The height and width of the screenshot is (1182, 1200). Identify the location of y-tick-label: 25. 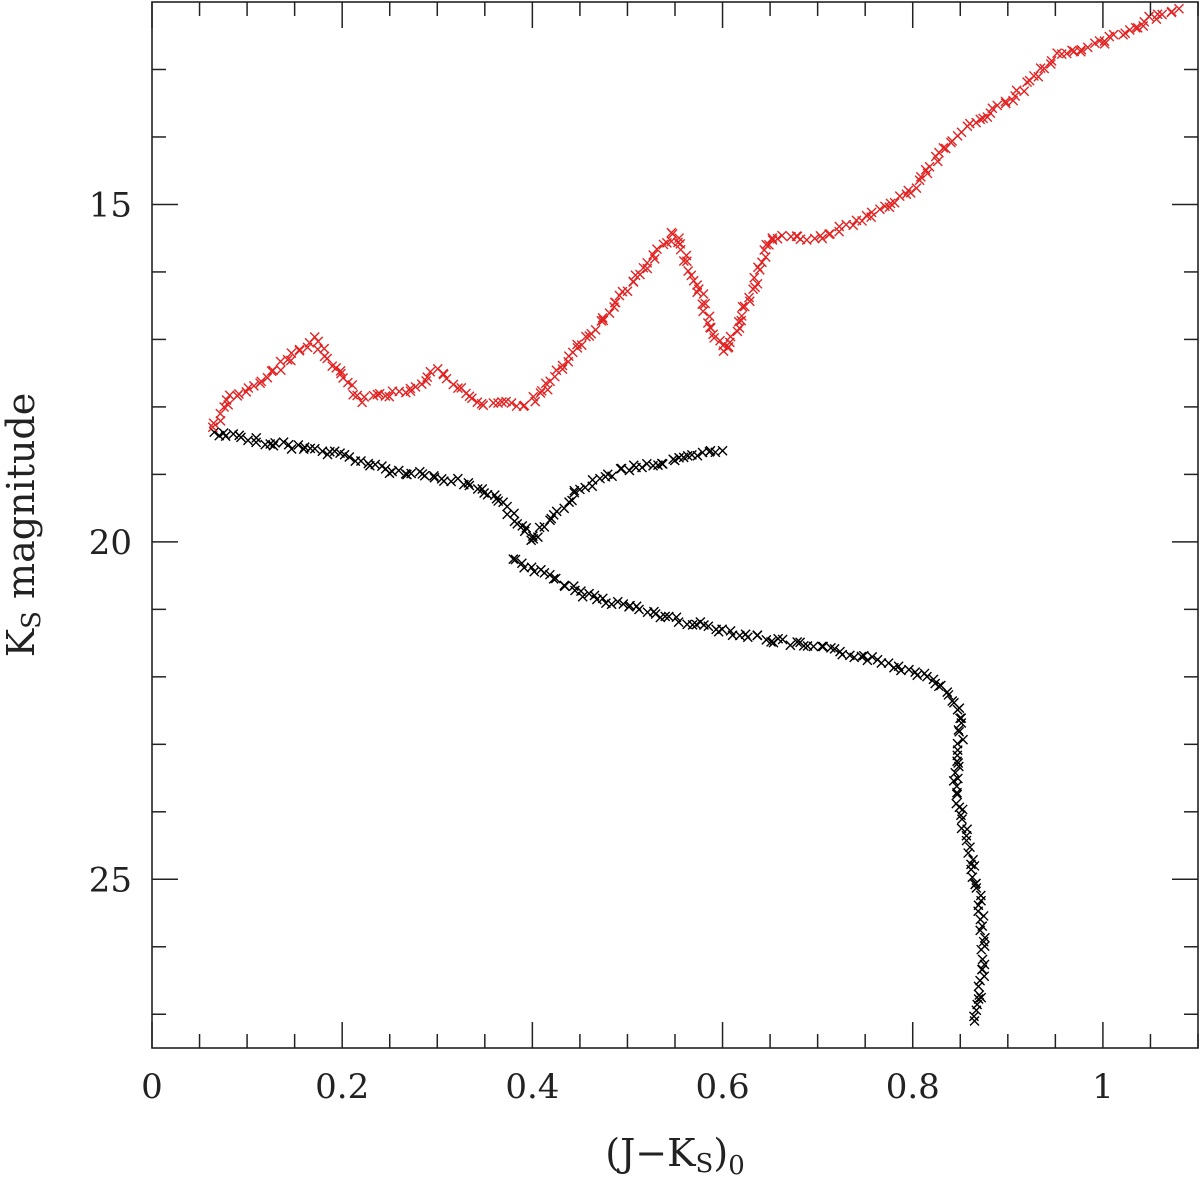
(110, 880).